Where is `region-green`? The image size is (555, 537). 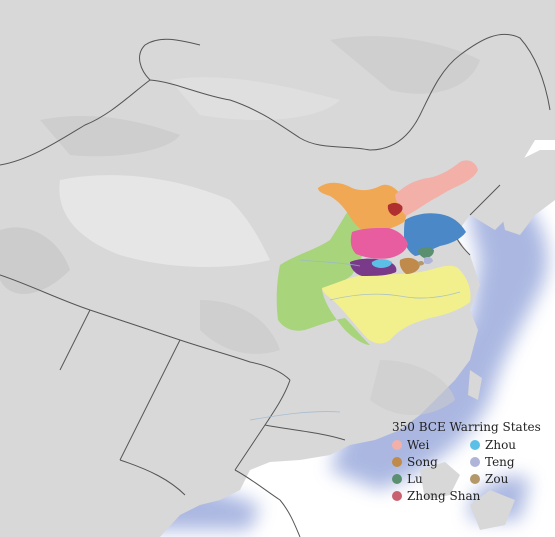
region-green is located at coordinates (324, 275).